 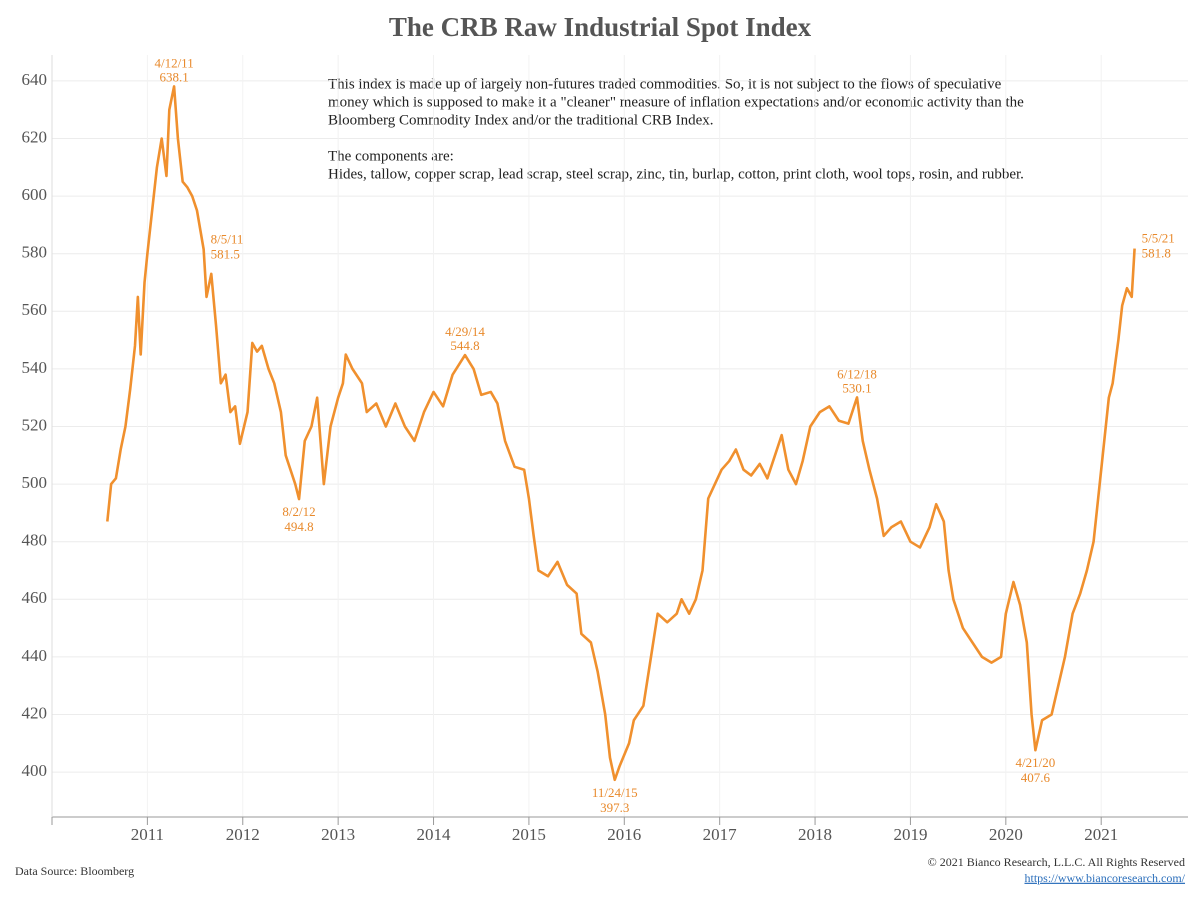 I want to click on annotation-value: 544.8, so click(x=464, y=345).